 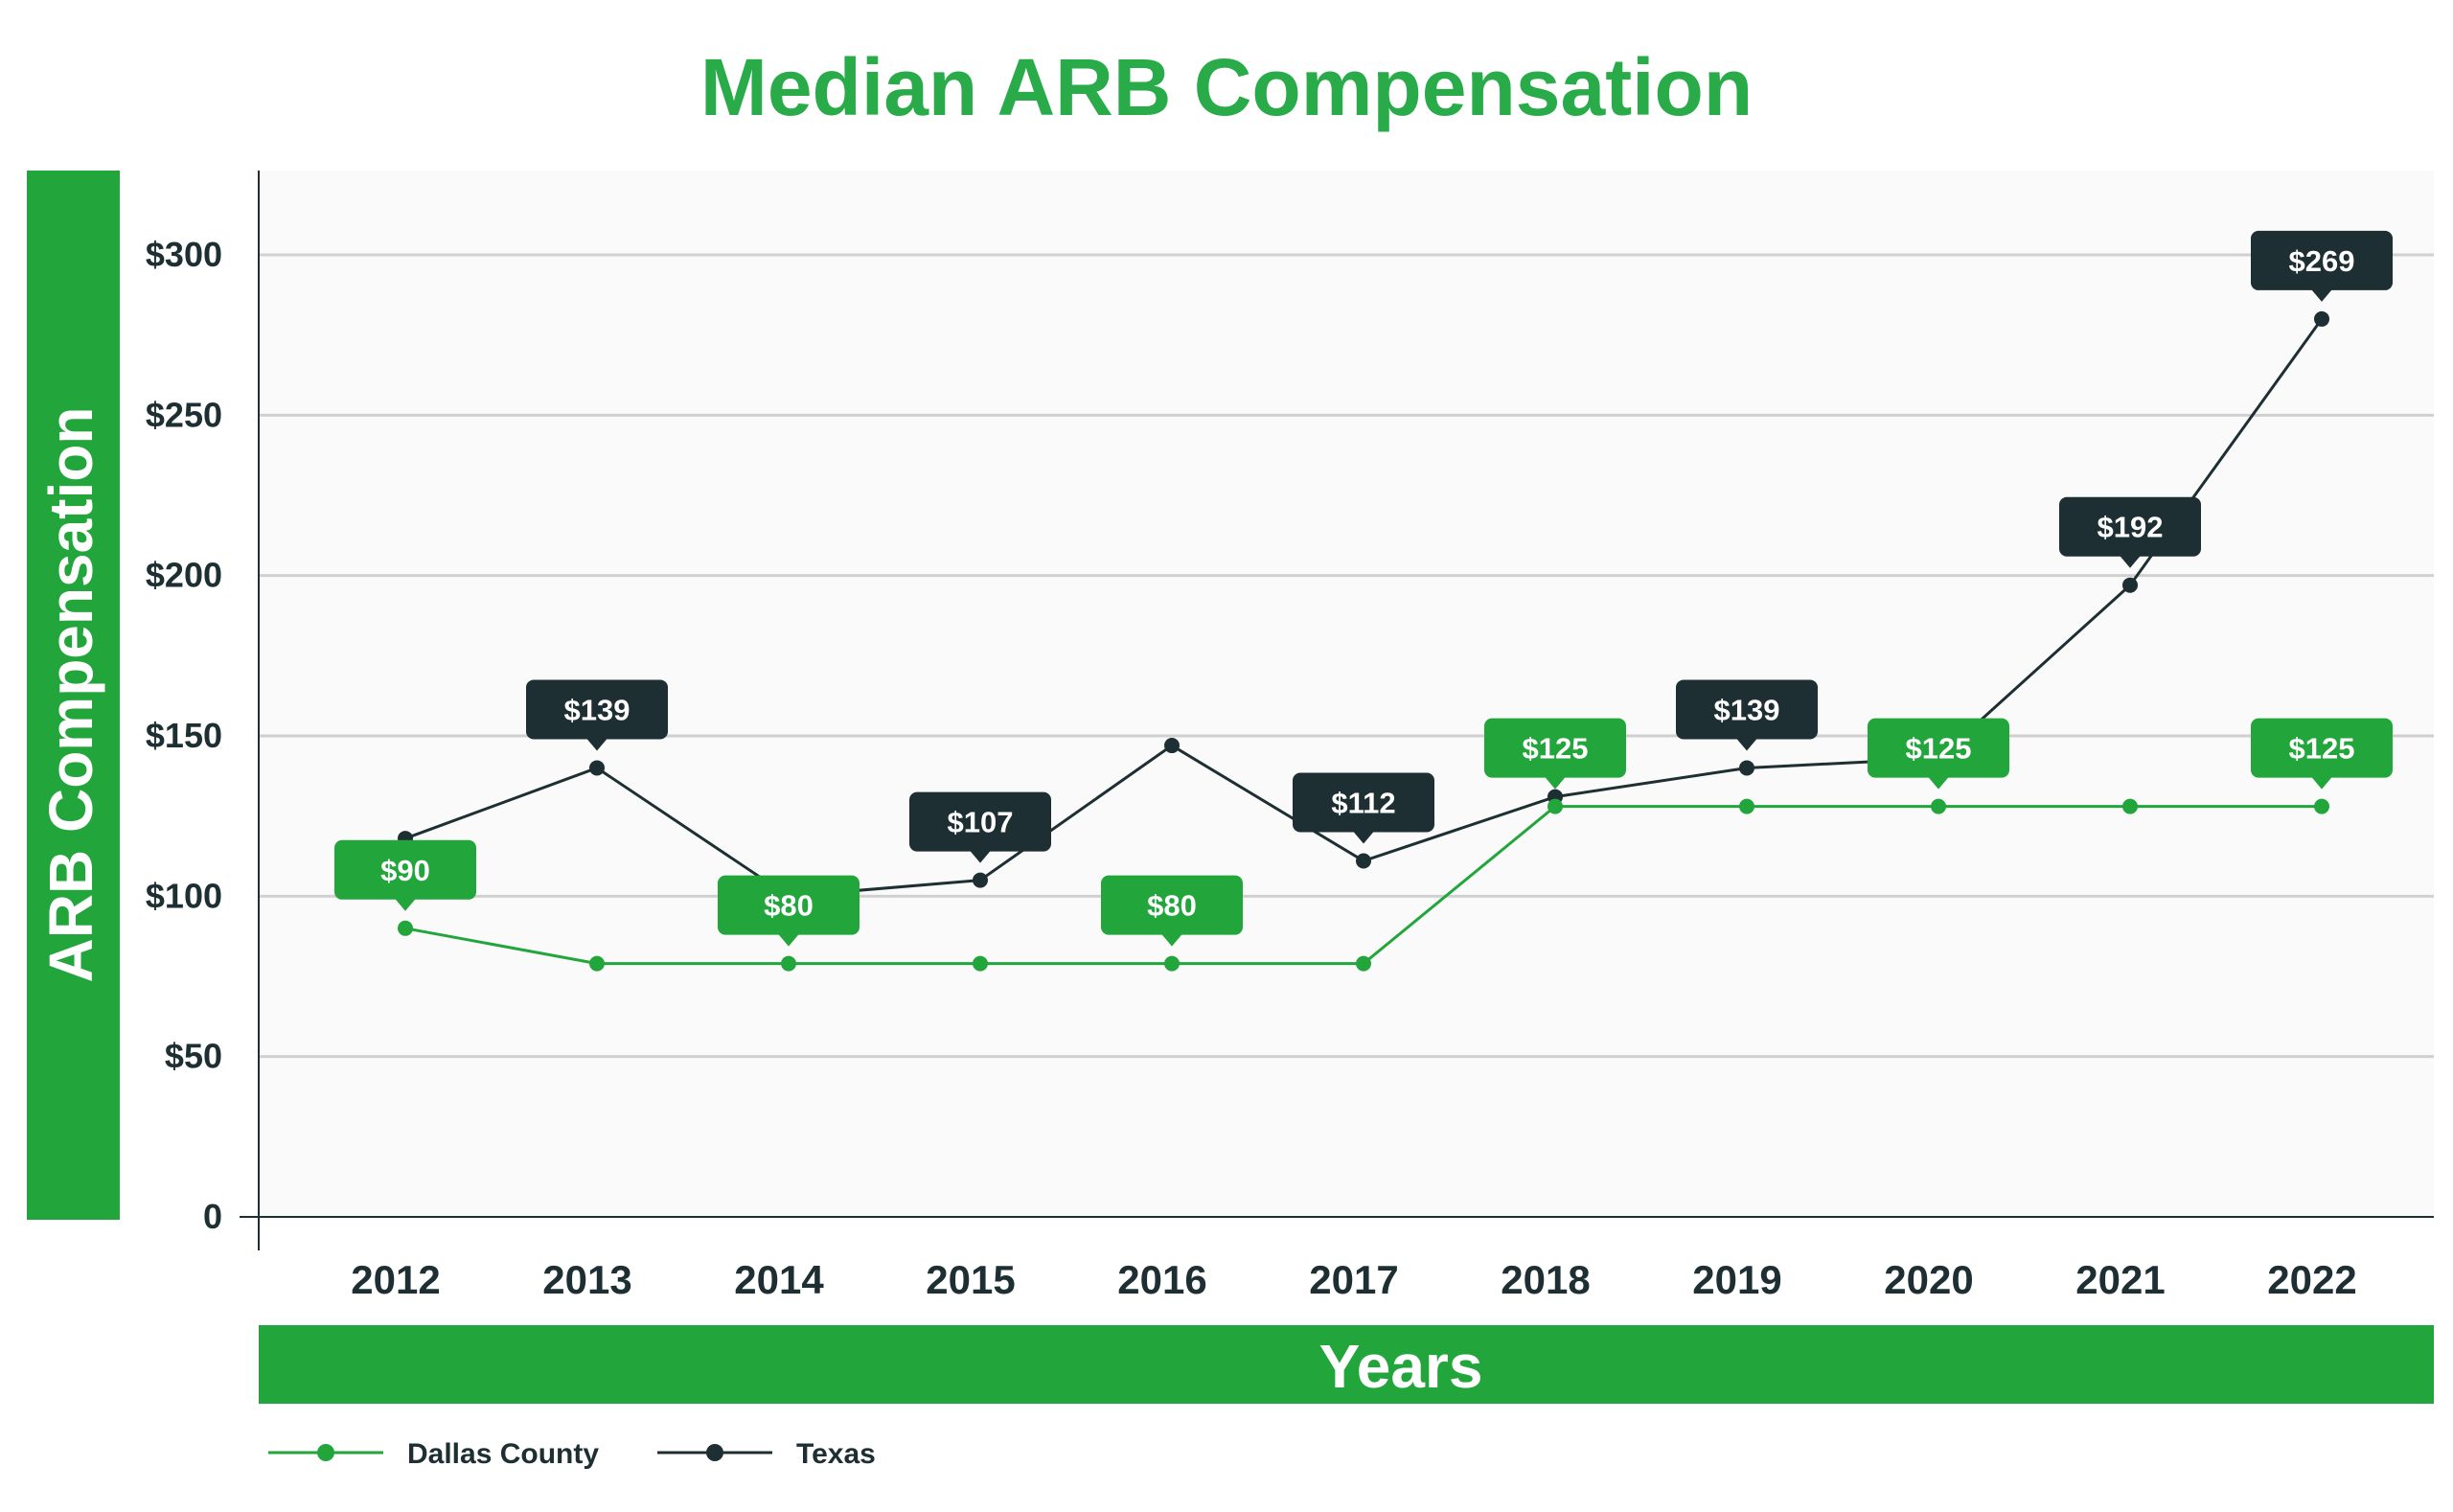 What do you see at coordinates (1161, 1279) in the screenshot?
I see `x-tick-label: 2016` at bounding box center [1161, 1279].